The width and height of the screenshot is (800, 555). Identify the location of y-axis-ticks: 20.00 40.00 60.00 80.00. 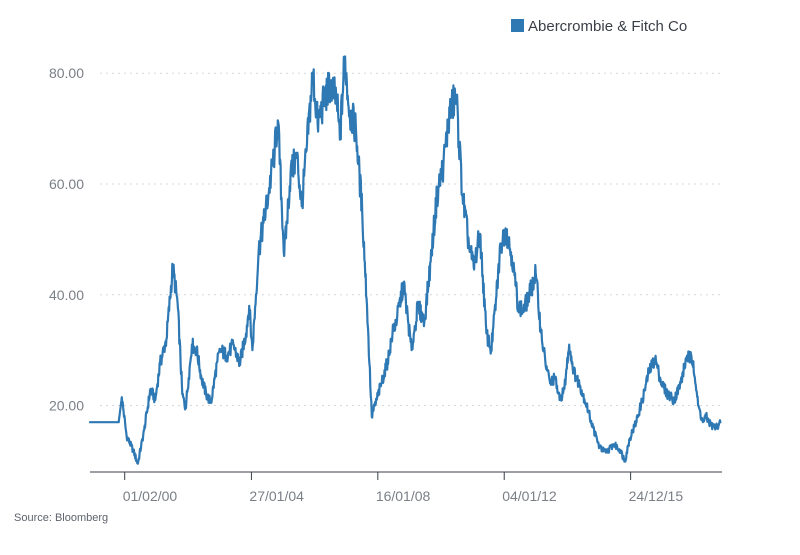
(66, 239).